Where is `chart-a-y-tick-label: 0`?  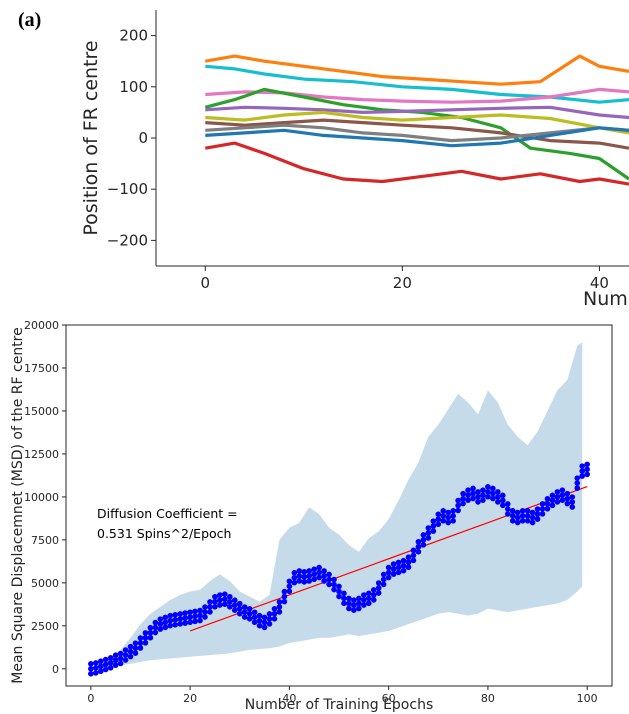
chart-a-y-tick-label: 0 is located at coordinates (143, 138).